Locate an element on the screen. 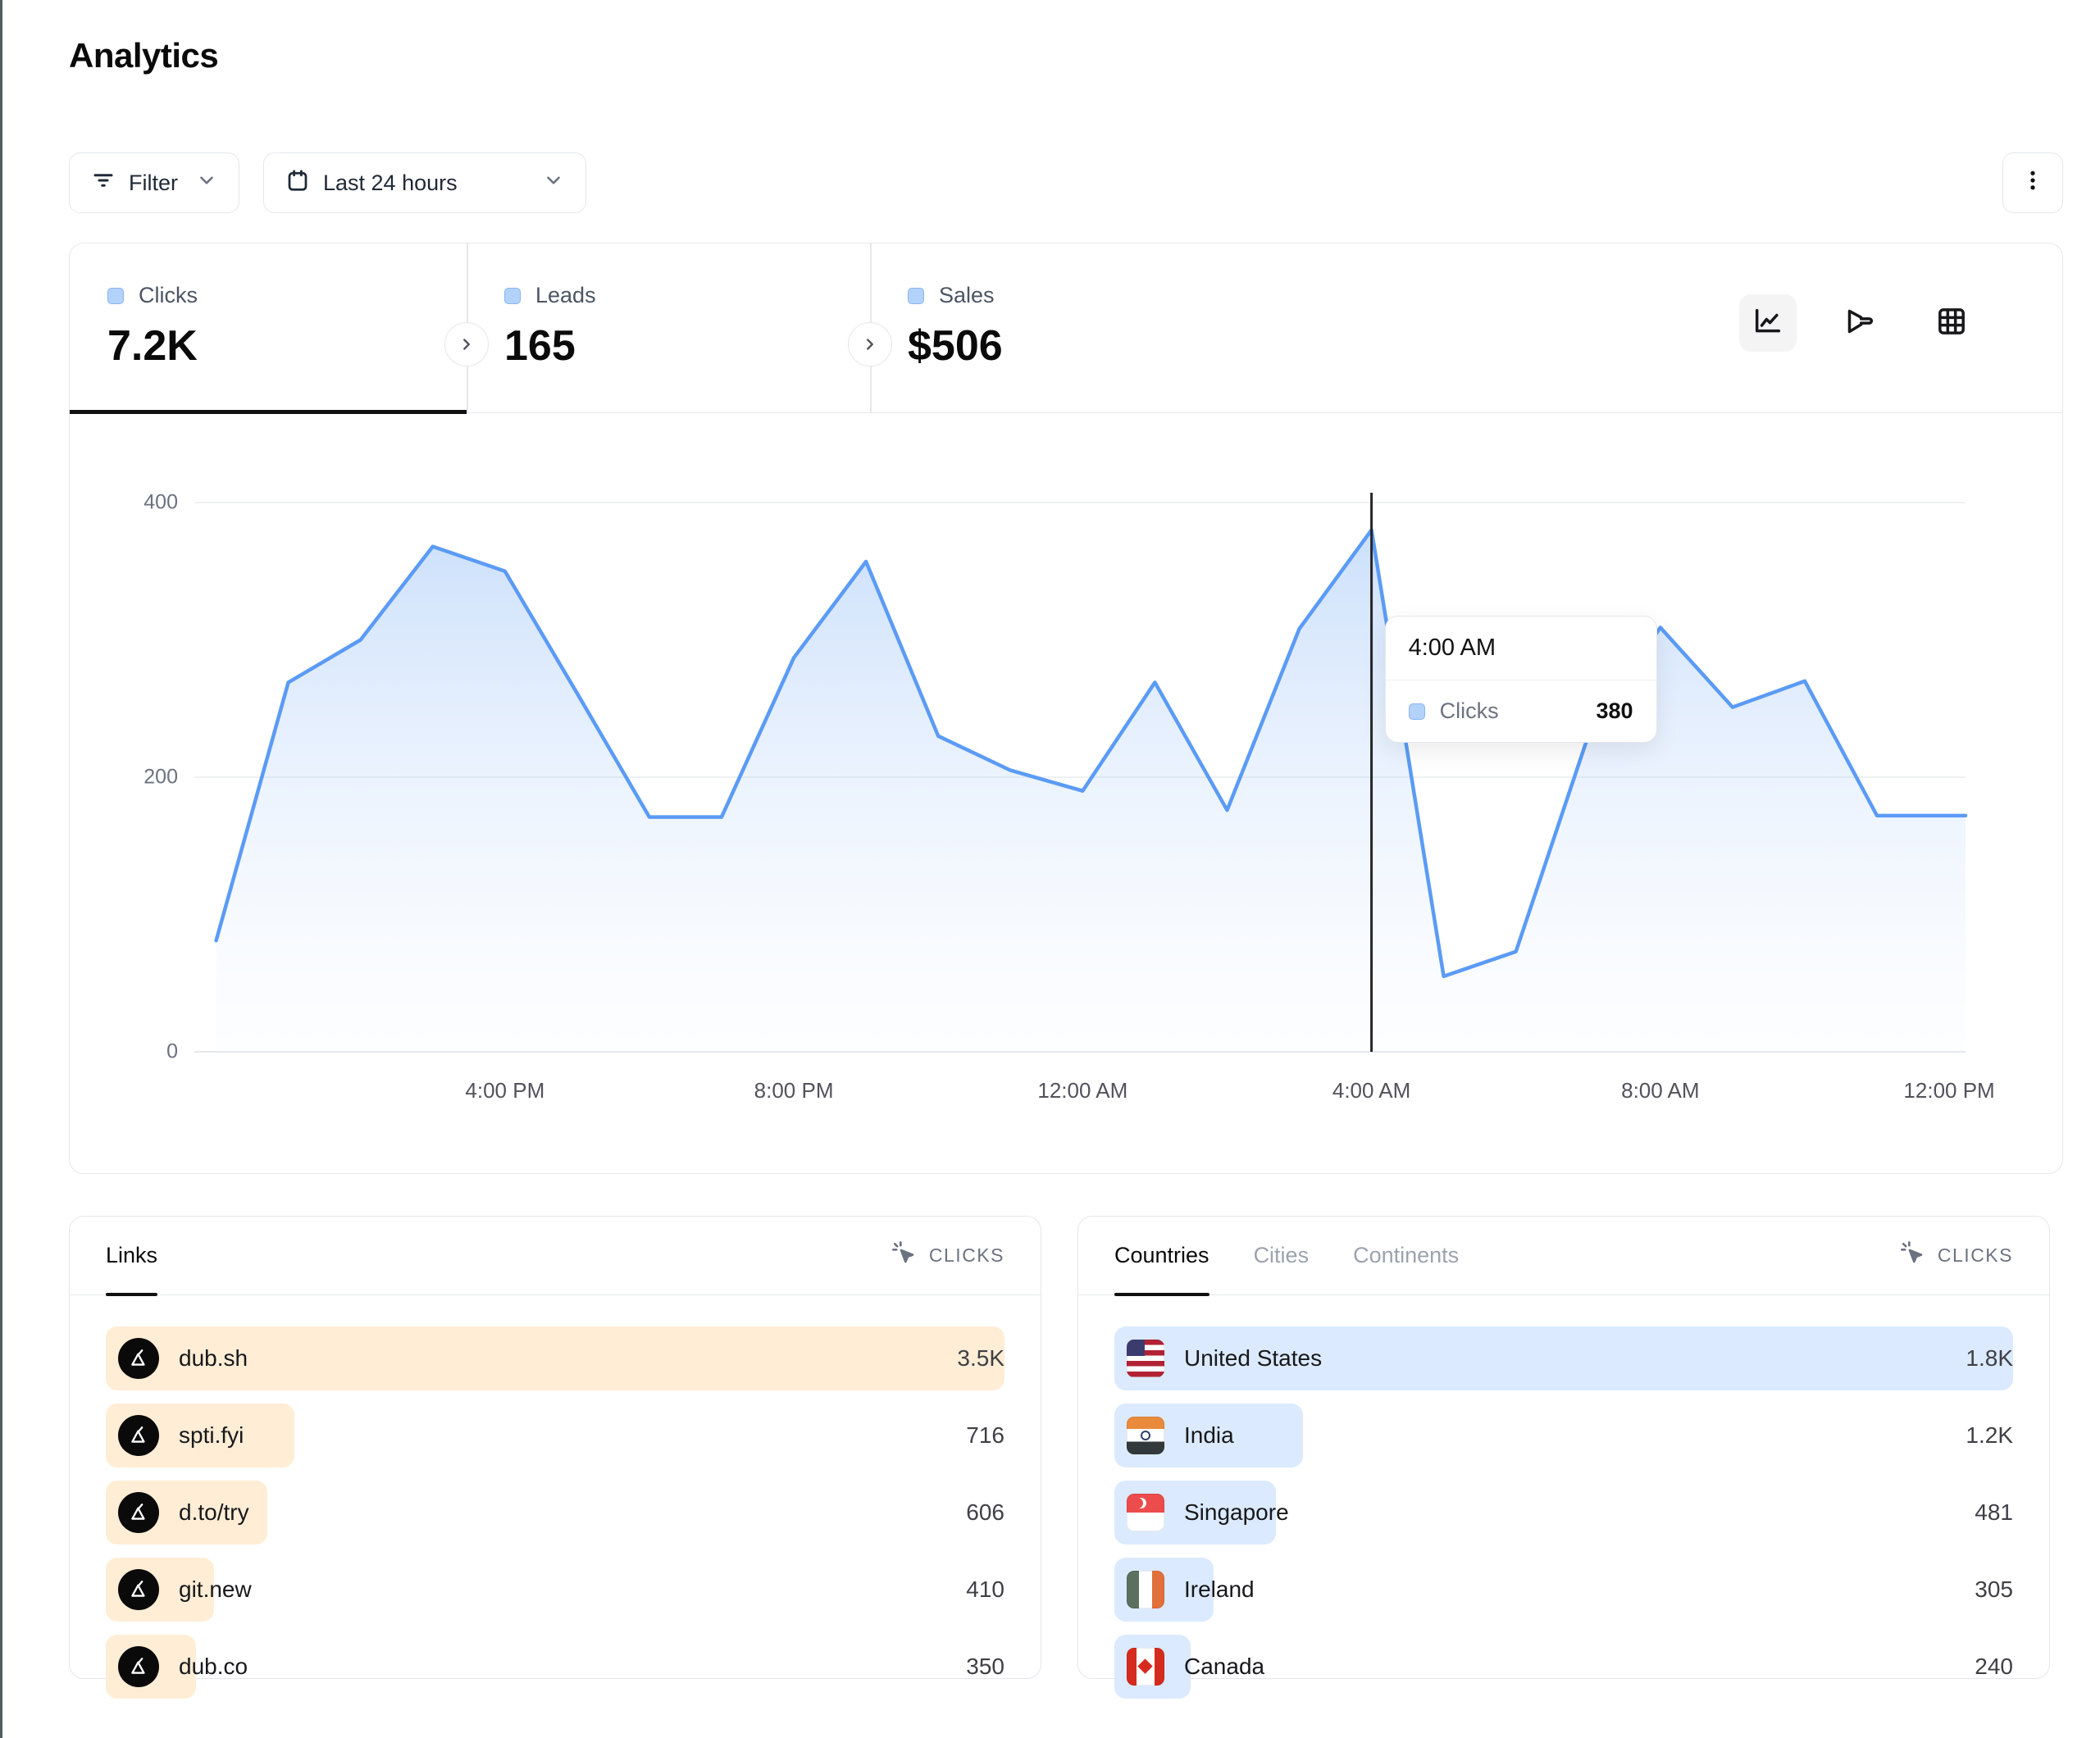  tab-countries: Countries is located at coordinates (1161, 1256).